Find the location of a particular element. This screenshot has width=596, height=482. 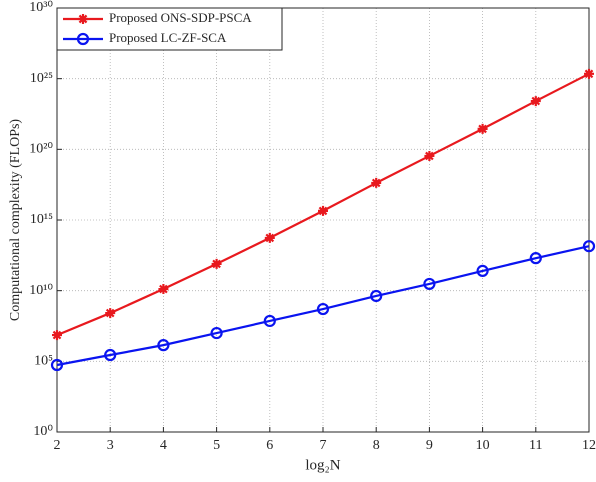

legend-label: Proposed ONS-SDP-PSCA is located at coordinates (180, 17).